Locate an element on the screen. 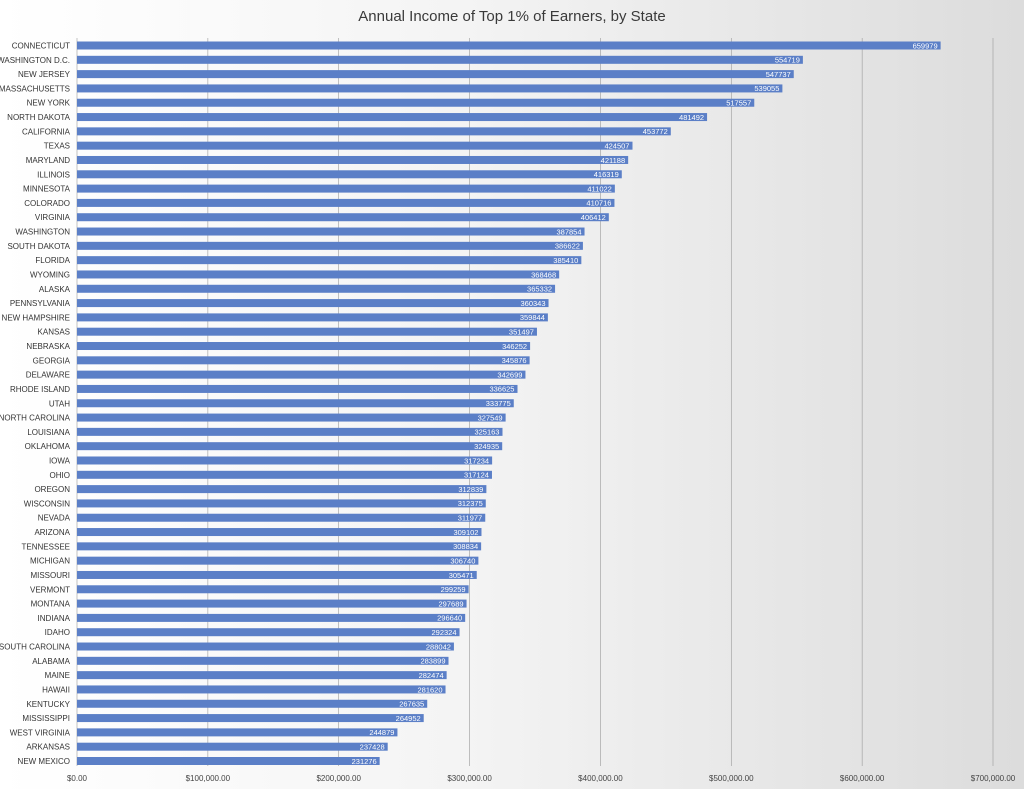 This screenshot has width=1024, height=789. data-label: 368468 is located at coordinates (543, 274).